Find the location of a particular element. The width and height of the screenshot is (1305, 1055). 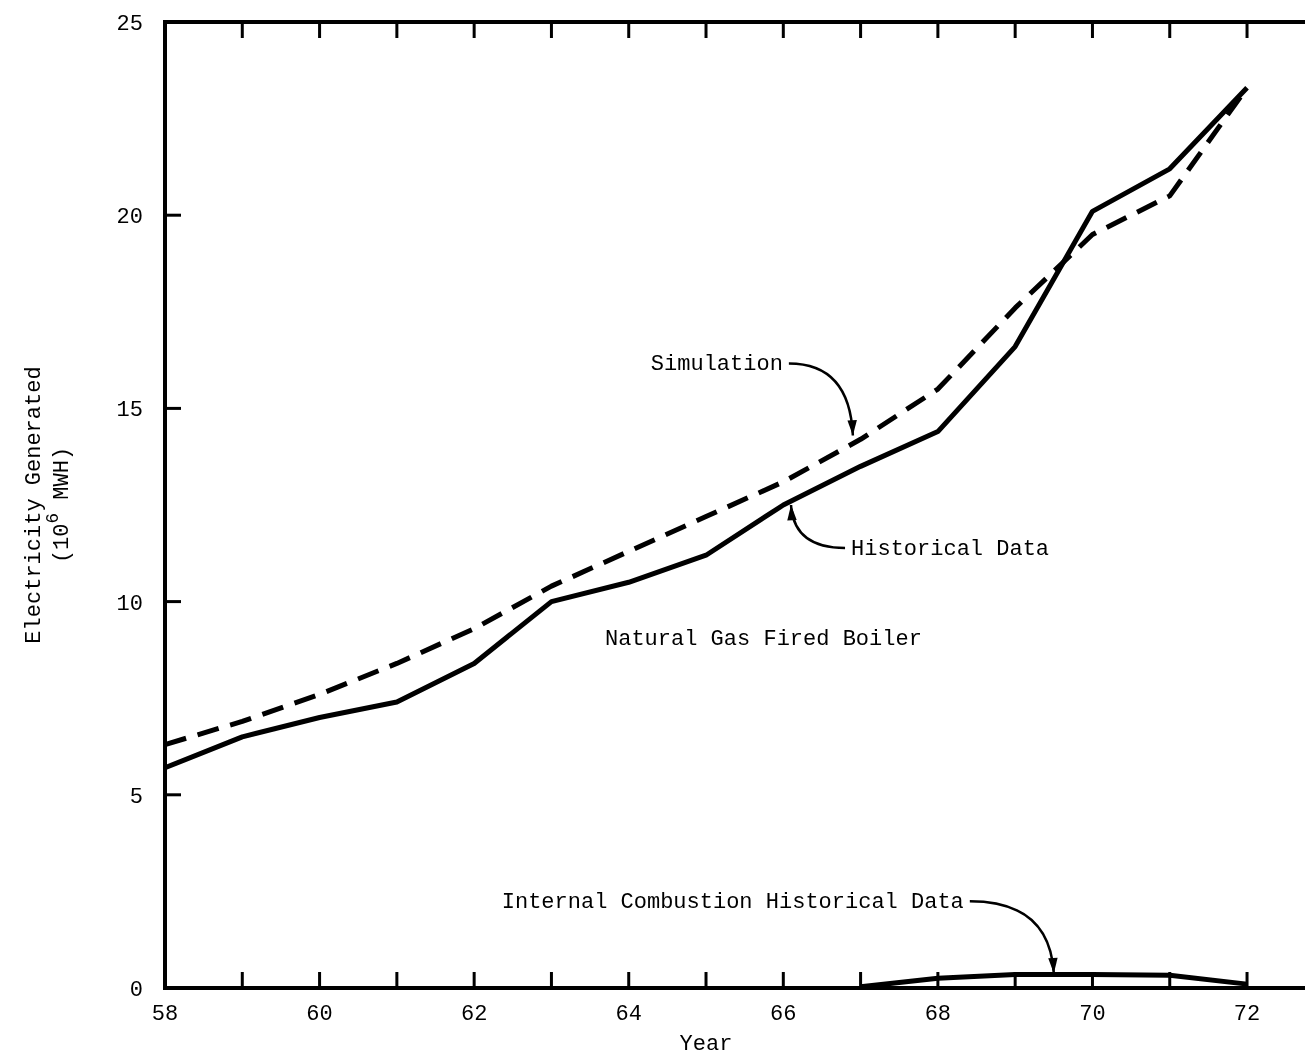

y-tick-label: 10 is located at coordinates (129, 604).